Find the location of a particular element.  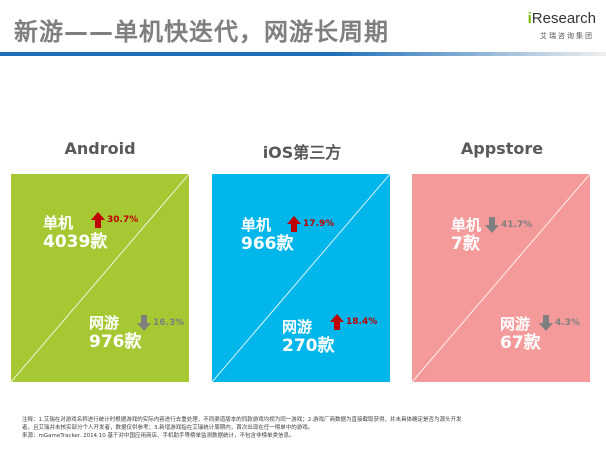

page-title: 新游——单机快迭代，网游长周期 is located at coordinates (201, 32).